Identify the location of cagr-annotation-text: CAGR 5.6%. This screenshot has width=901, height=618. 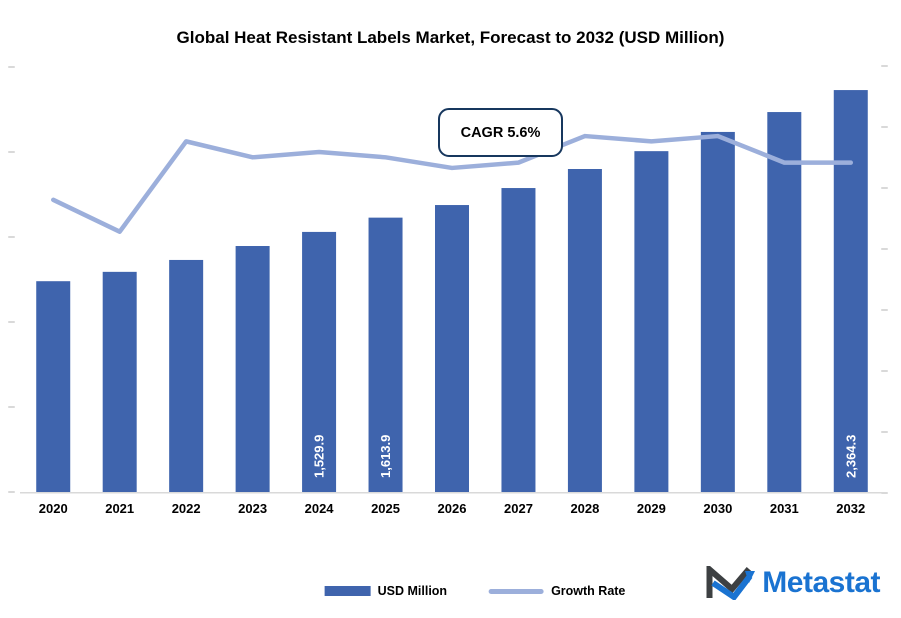
(500, 132).